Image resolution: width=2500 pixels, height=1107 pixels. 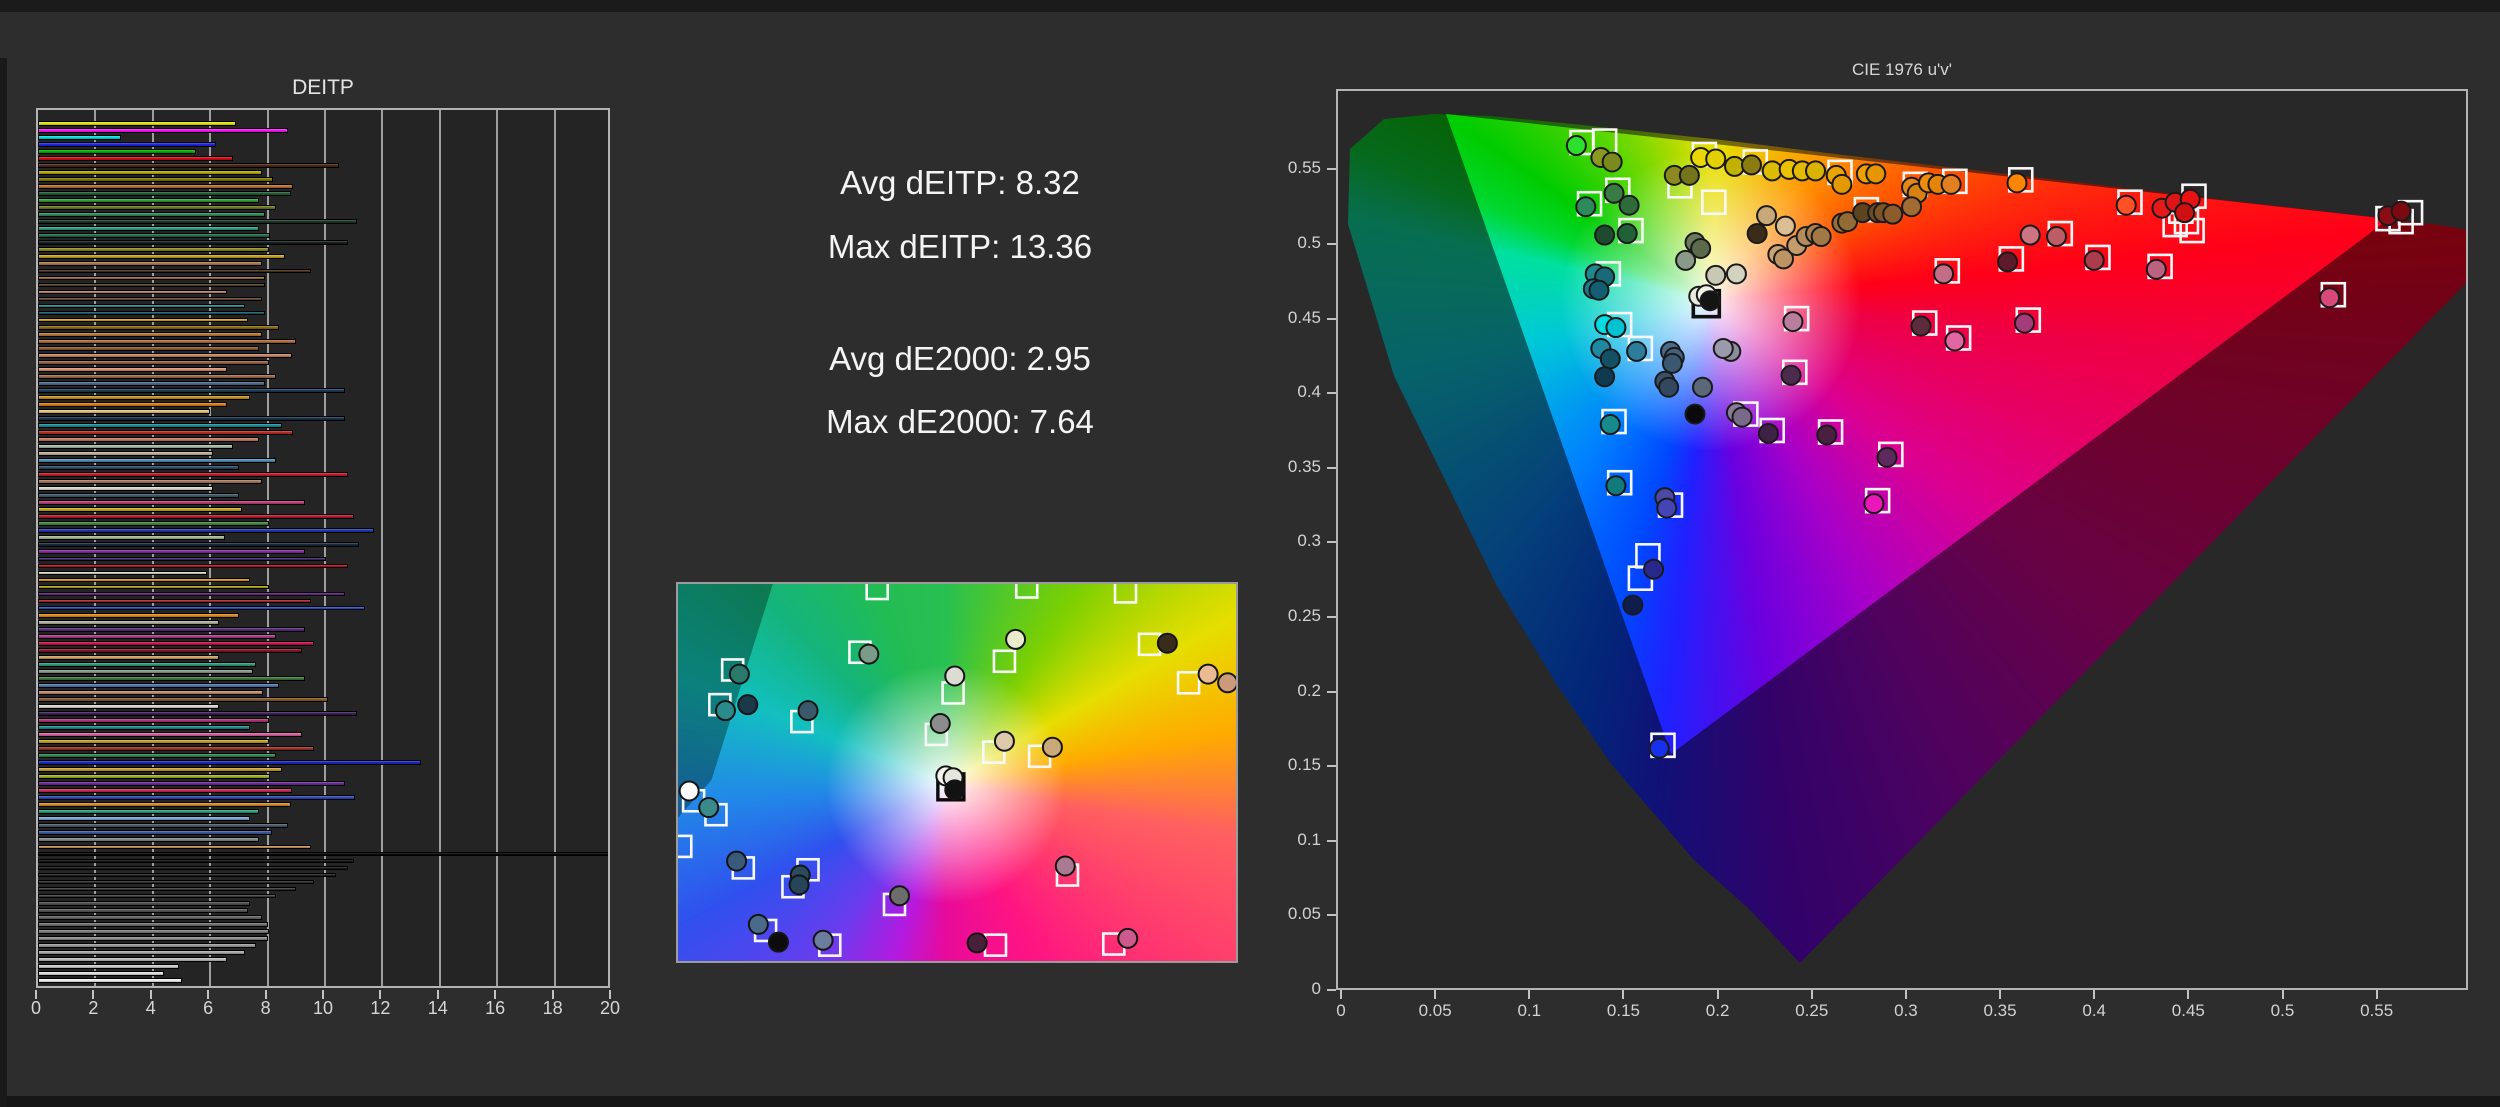 I want to click on x-axis-tick-label: 0.3, so click(x=1906, y=1010).